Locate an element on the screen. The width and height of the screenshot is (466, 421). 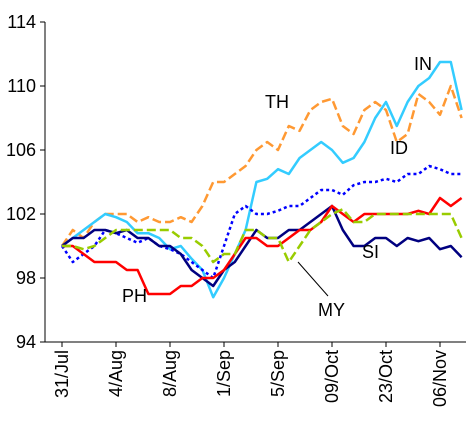
series-label: PH is located at coordinates (134, 296).